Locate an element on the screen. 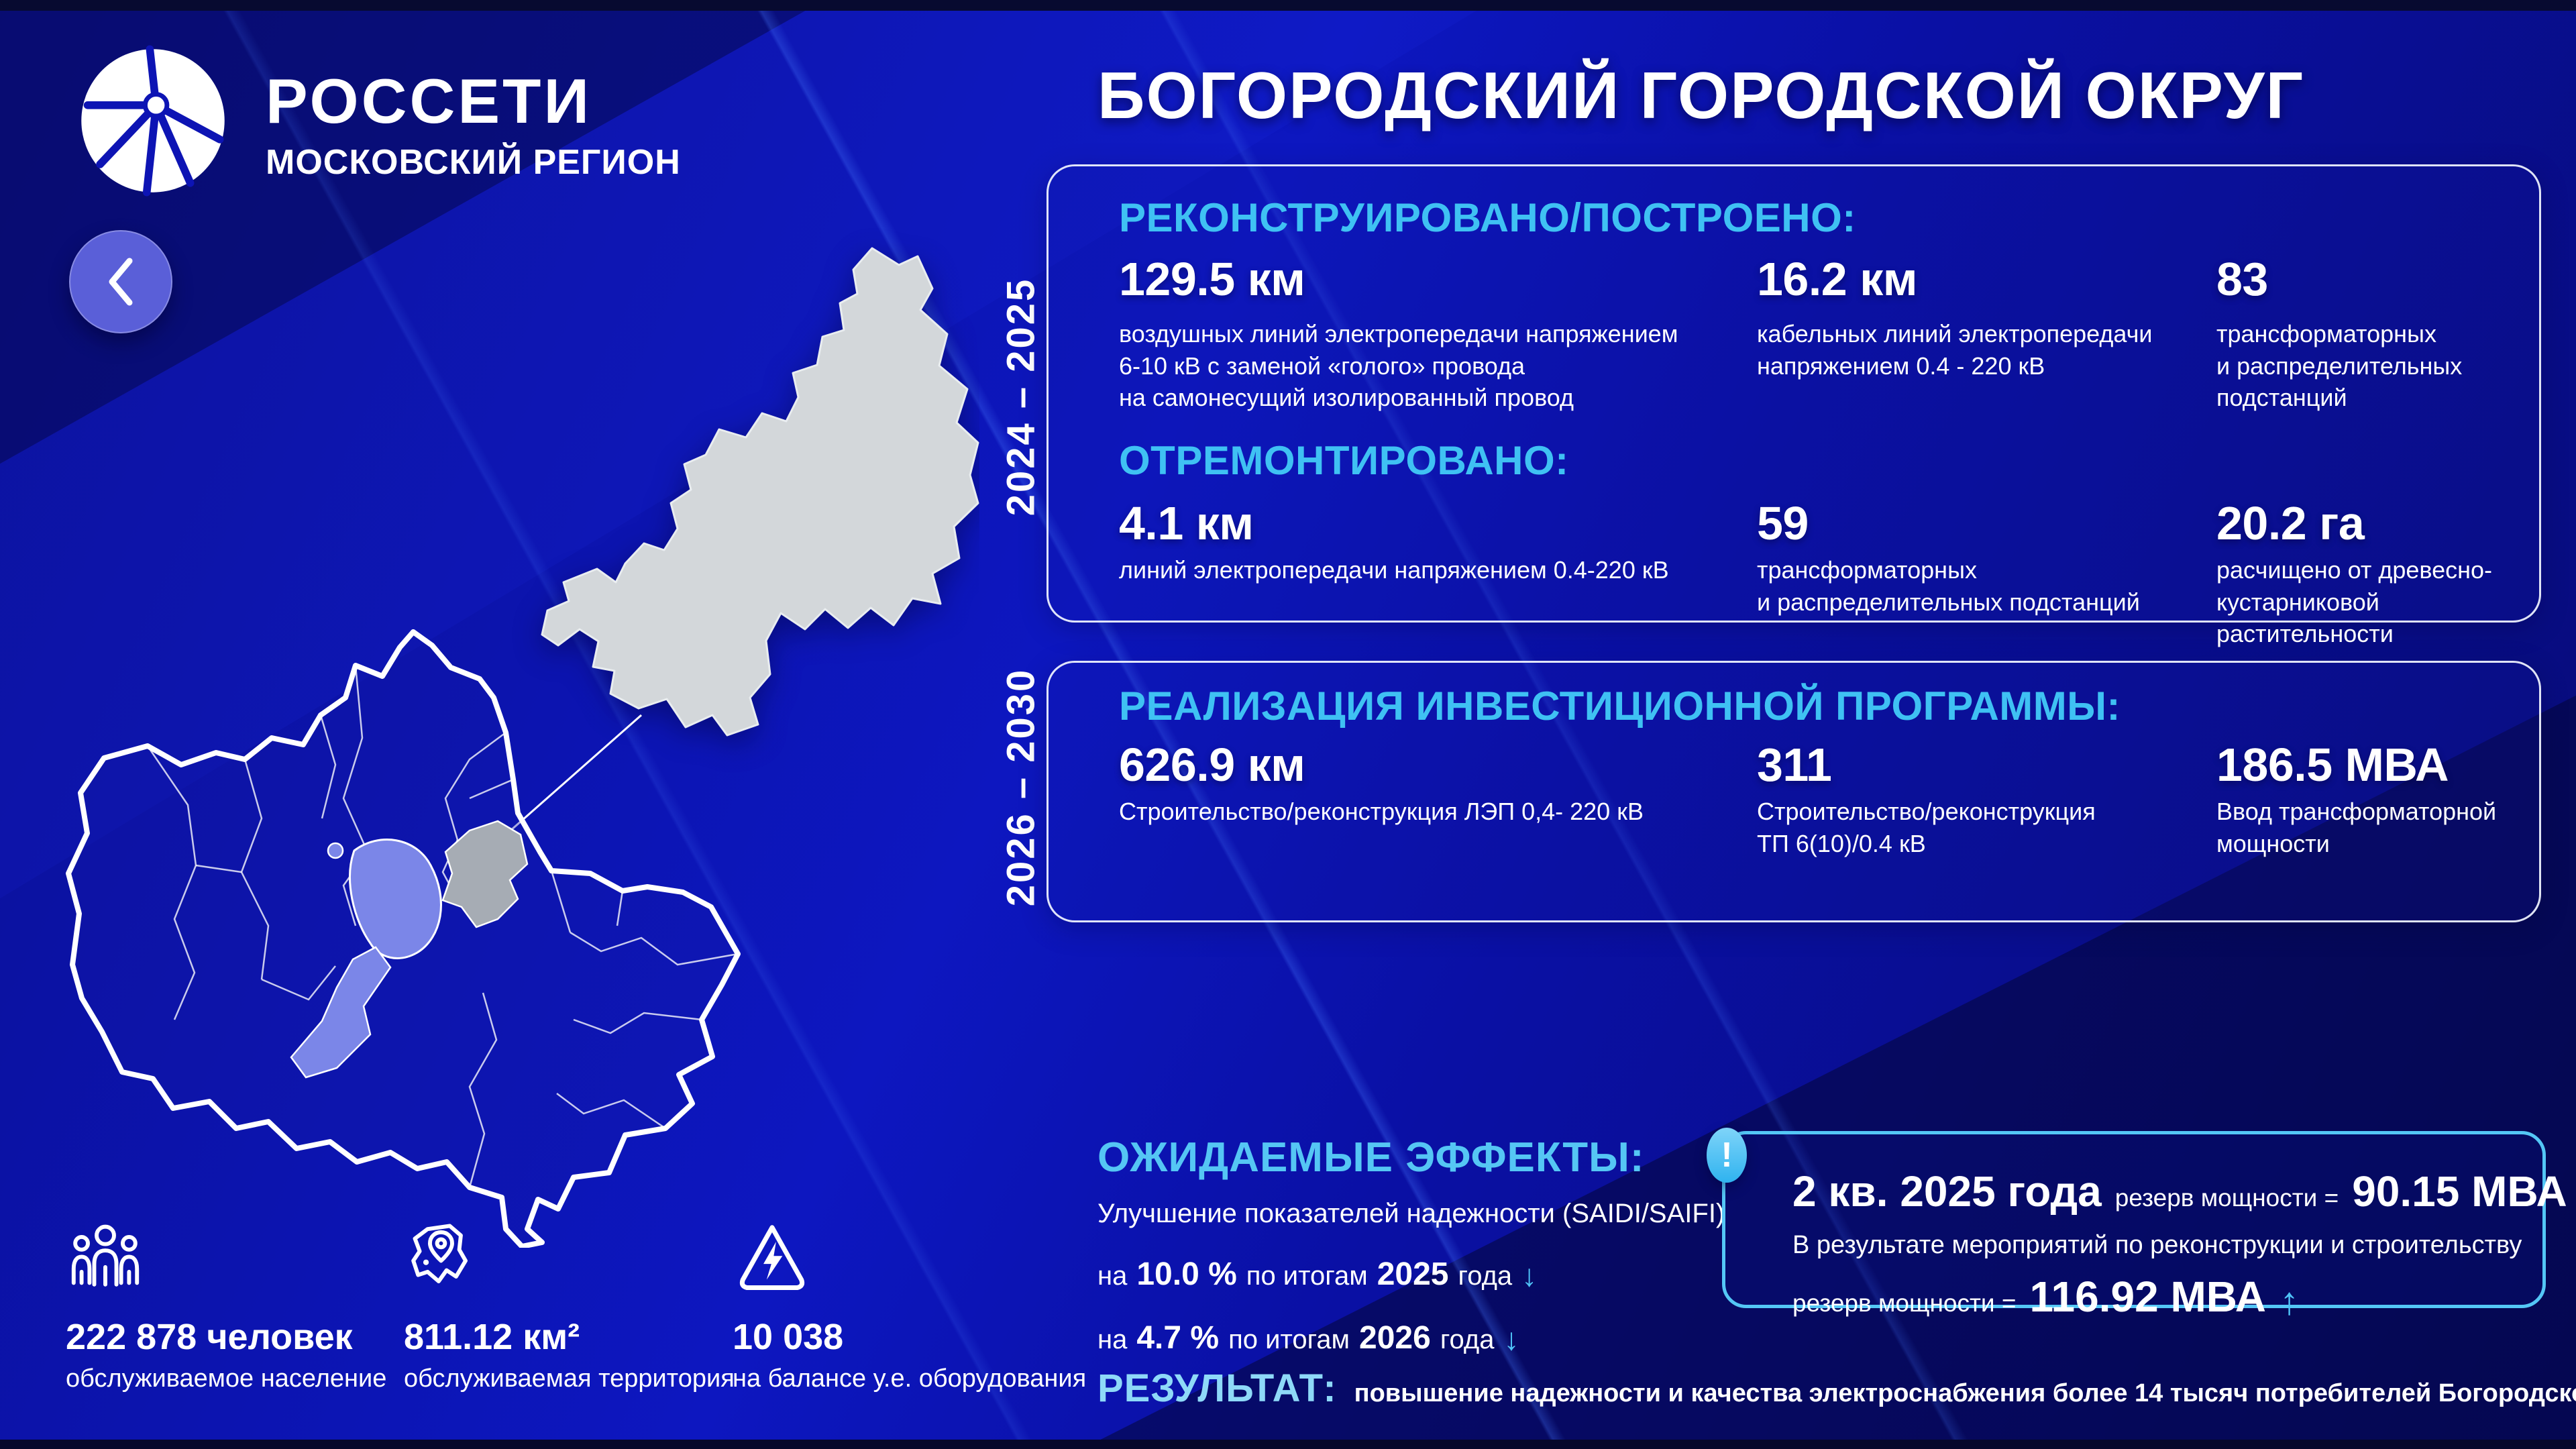  brand-logo-block: РОССЕТИ МОСКОВСКИЙ РЕГИОН is located at coordinates (378, 121).